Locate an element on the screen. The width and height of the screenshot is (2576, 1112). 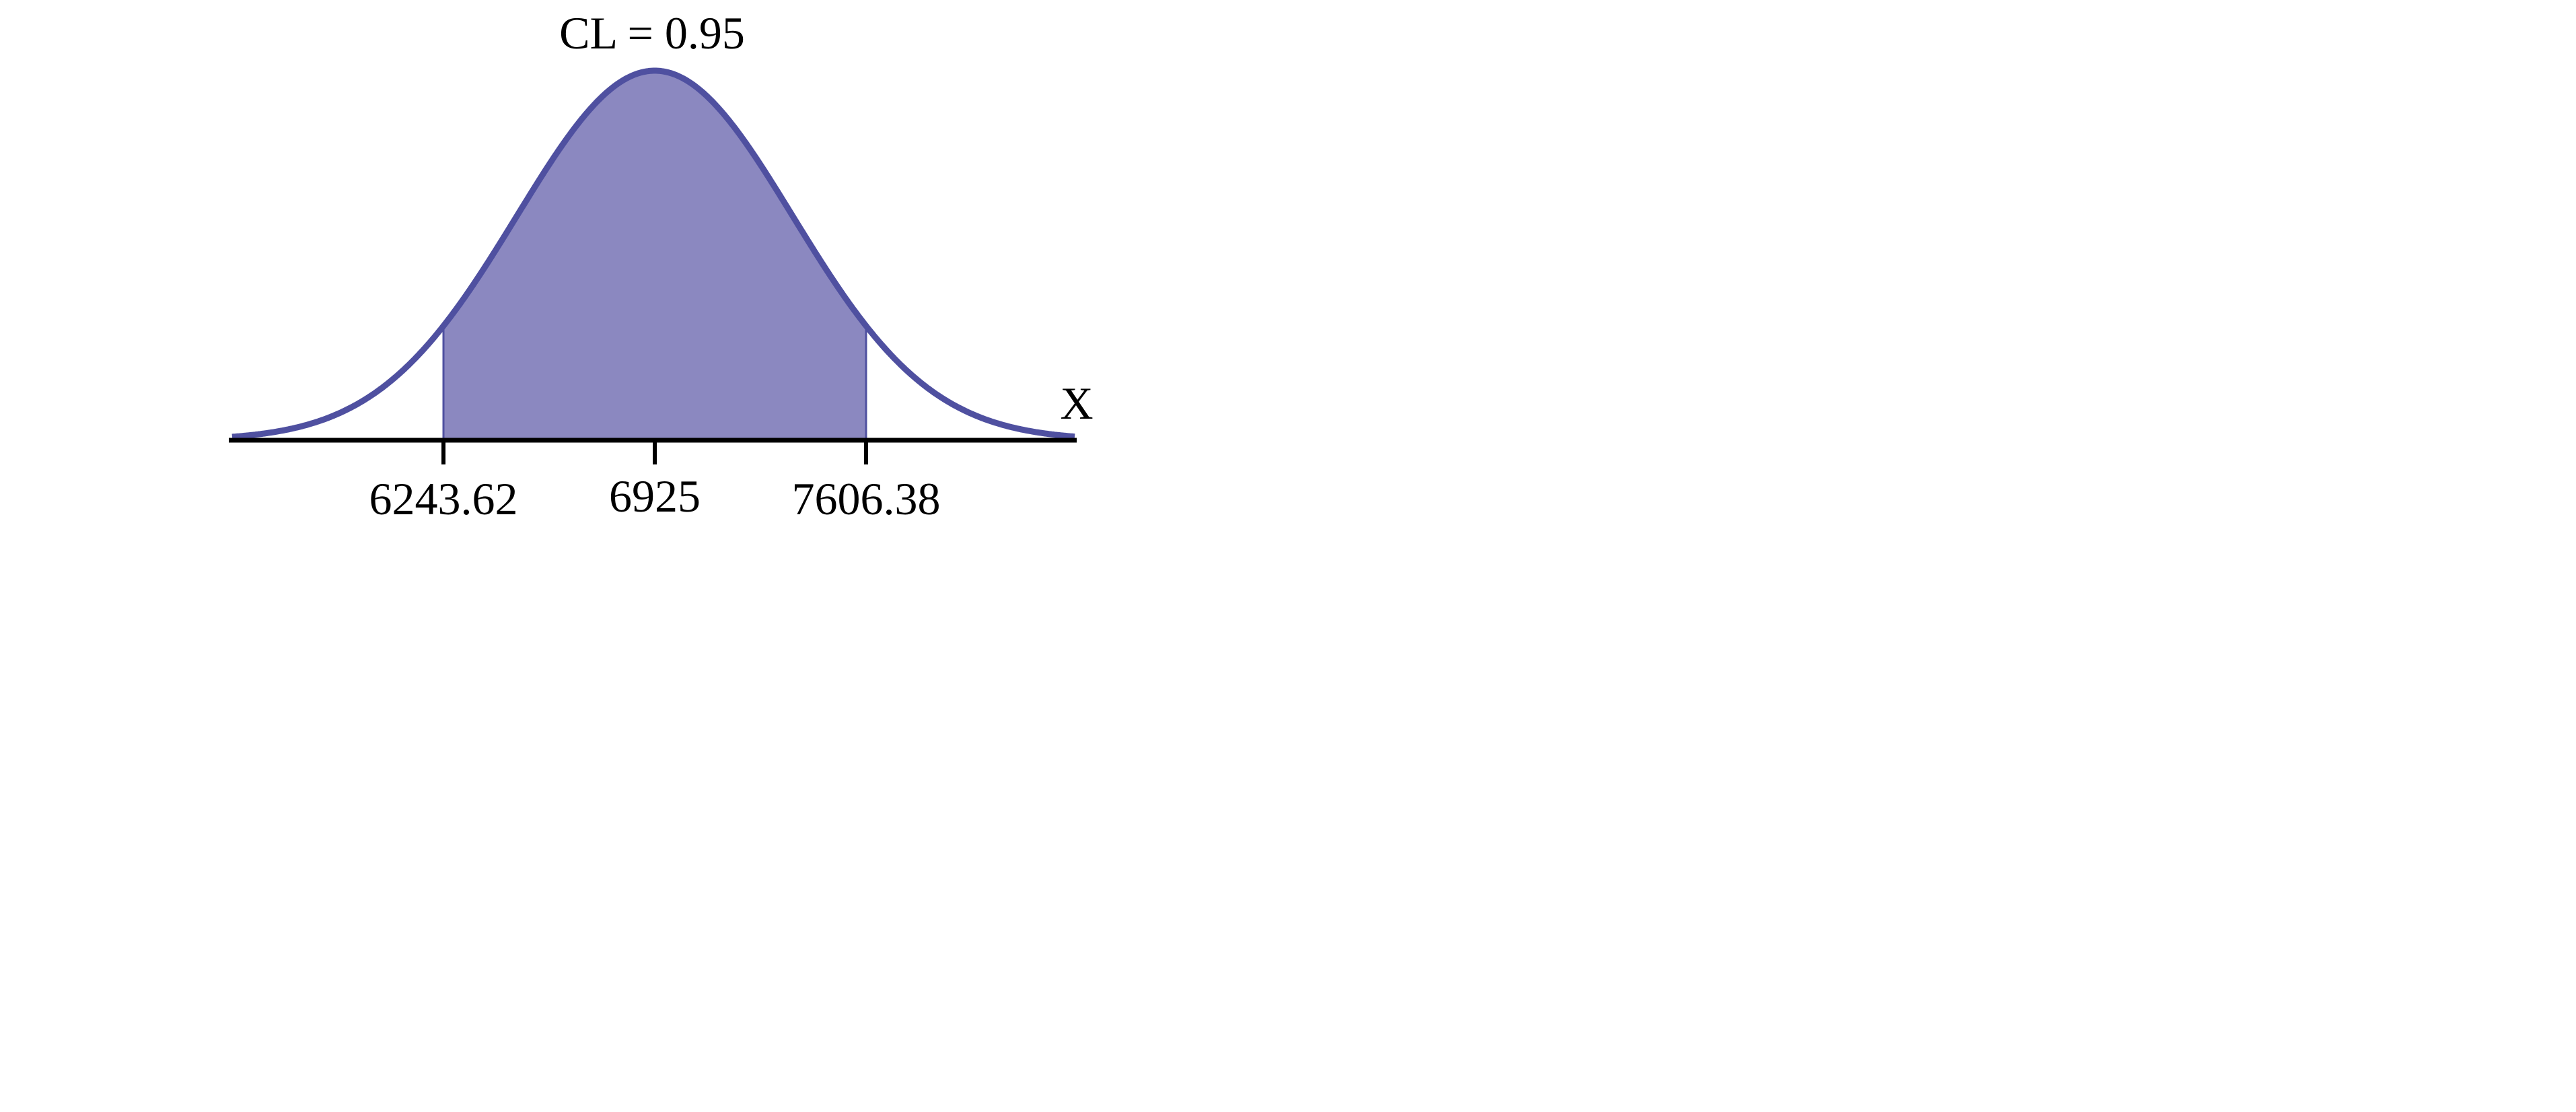
confidence-interval-shaded-area is located at coordinates (654, 256).